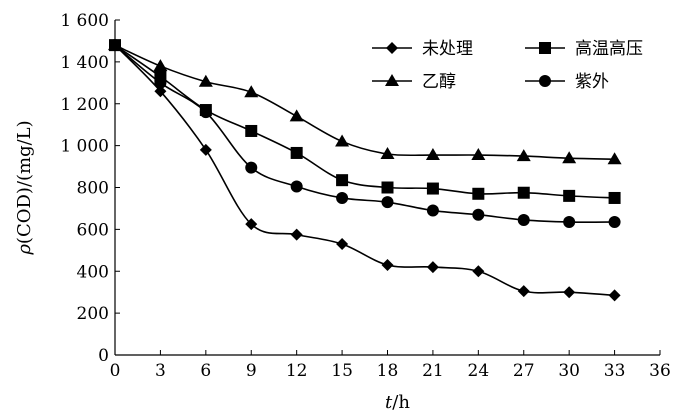 This screenshot has width=700, height=420. I want to click on y-tick-label: 1 000, so click(84, 147).